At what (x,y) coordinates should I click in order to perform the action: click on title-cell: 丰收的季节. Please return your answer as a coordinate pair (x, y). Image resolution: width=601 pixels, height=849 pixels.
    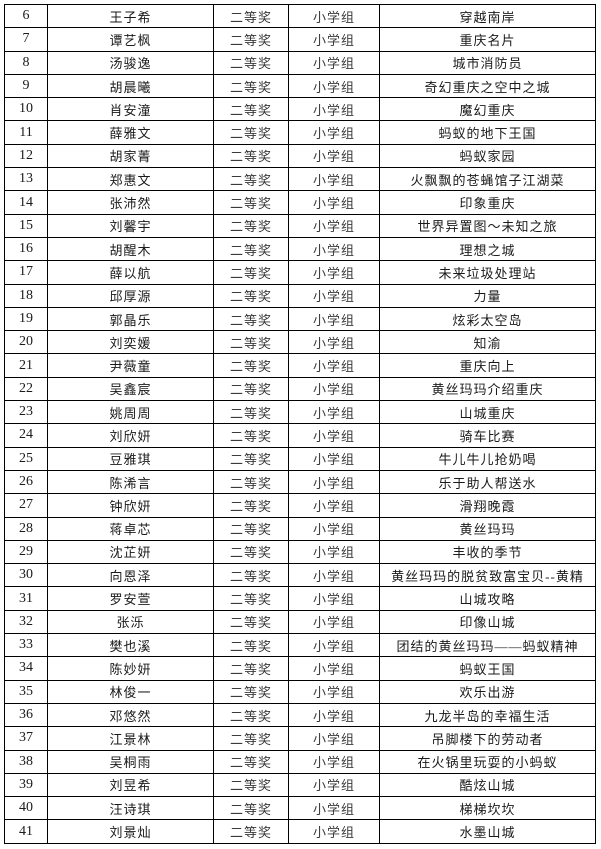
    Looking at the image, I should click on (487, 552).